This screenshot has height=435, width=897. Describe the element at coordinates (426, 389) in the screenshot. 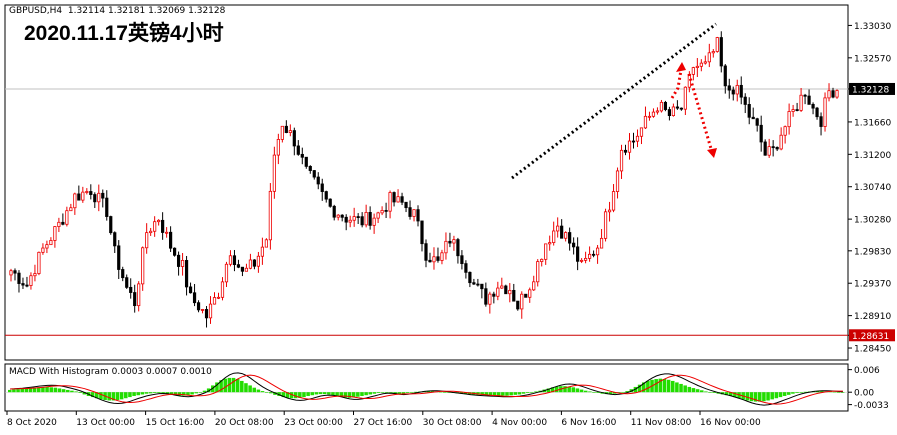

I see `macd-signal-line` at that location.